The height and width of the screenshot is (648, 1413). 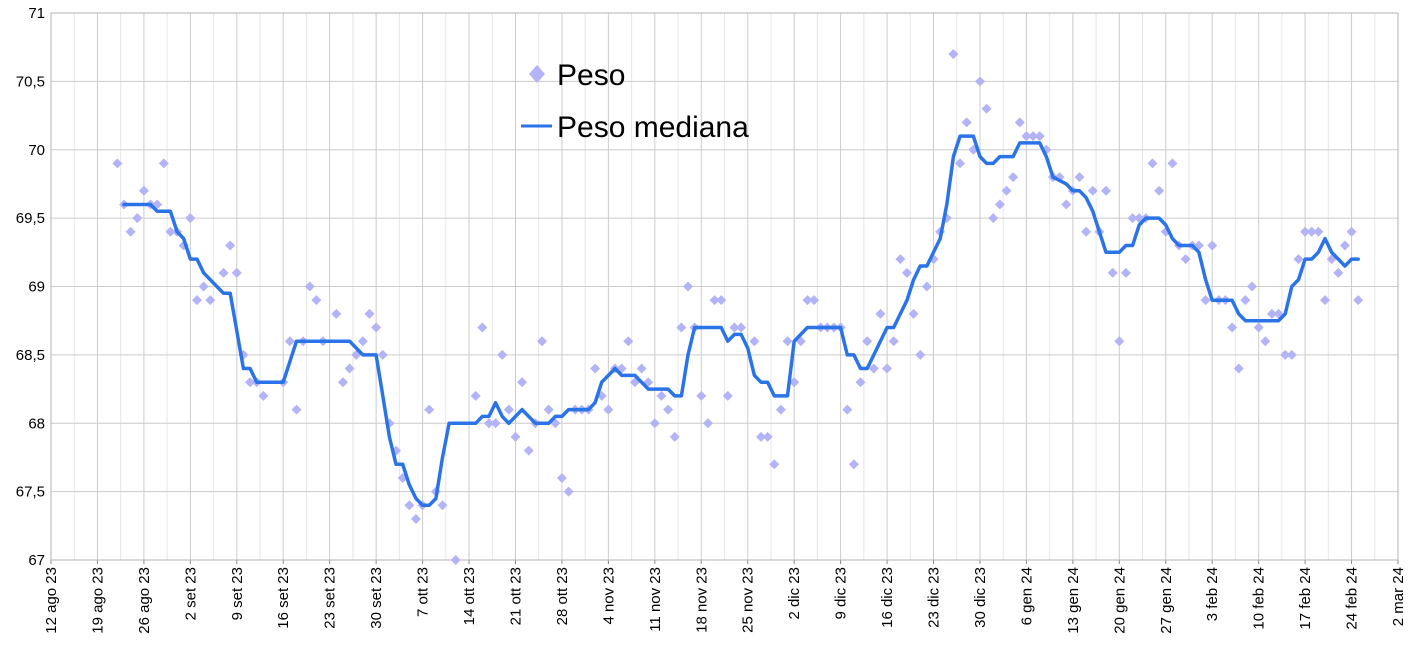 I want to click on x-tick-label: 7 ott 23, so click(x=423, y=592).